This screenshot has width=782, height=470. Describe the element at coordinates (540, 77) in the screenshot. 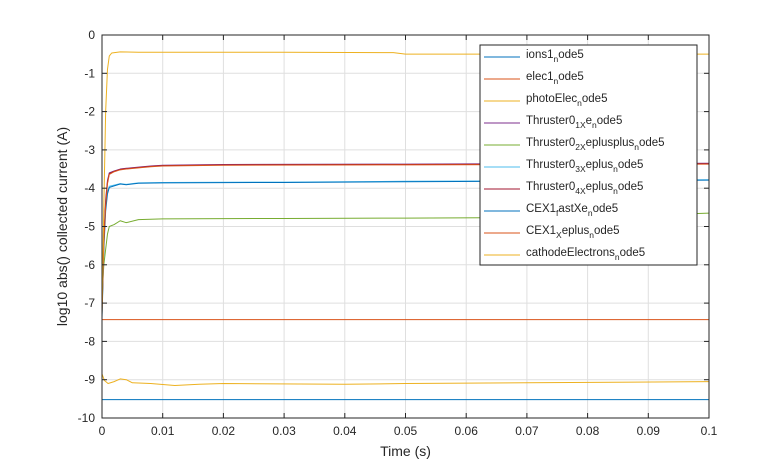

I see `legend-text-part: elec1` at that location.